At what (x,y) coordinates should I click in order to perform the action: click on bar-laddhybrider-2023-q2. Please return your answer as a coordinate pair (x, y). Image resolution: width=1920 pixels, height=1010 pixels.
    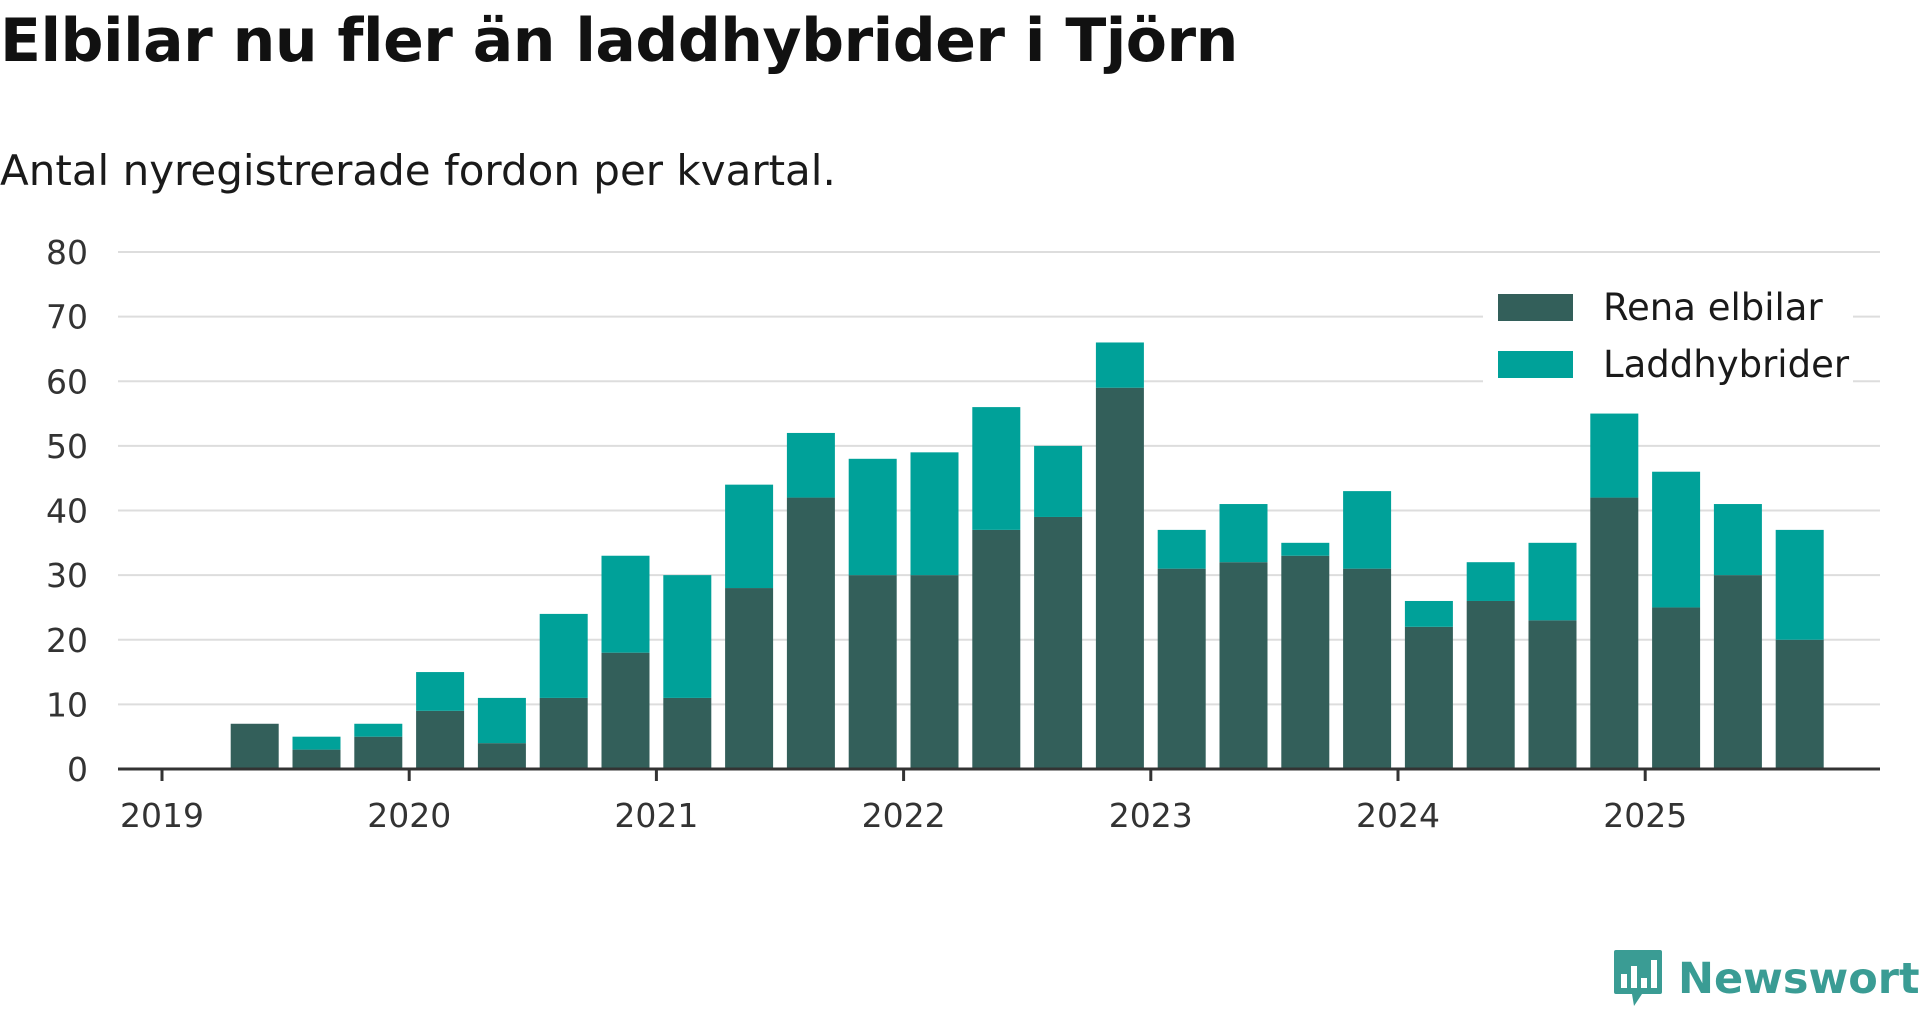
    Looking at the image, I should click on (1243, 533).